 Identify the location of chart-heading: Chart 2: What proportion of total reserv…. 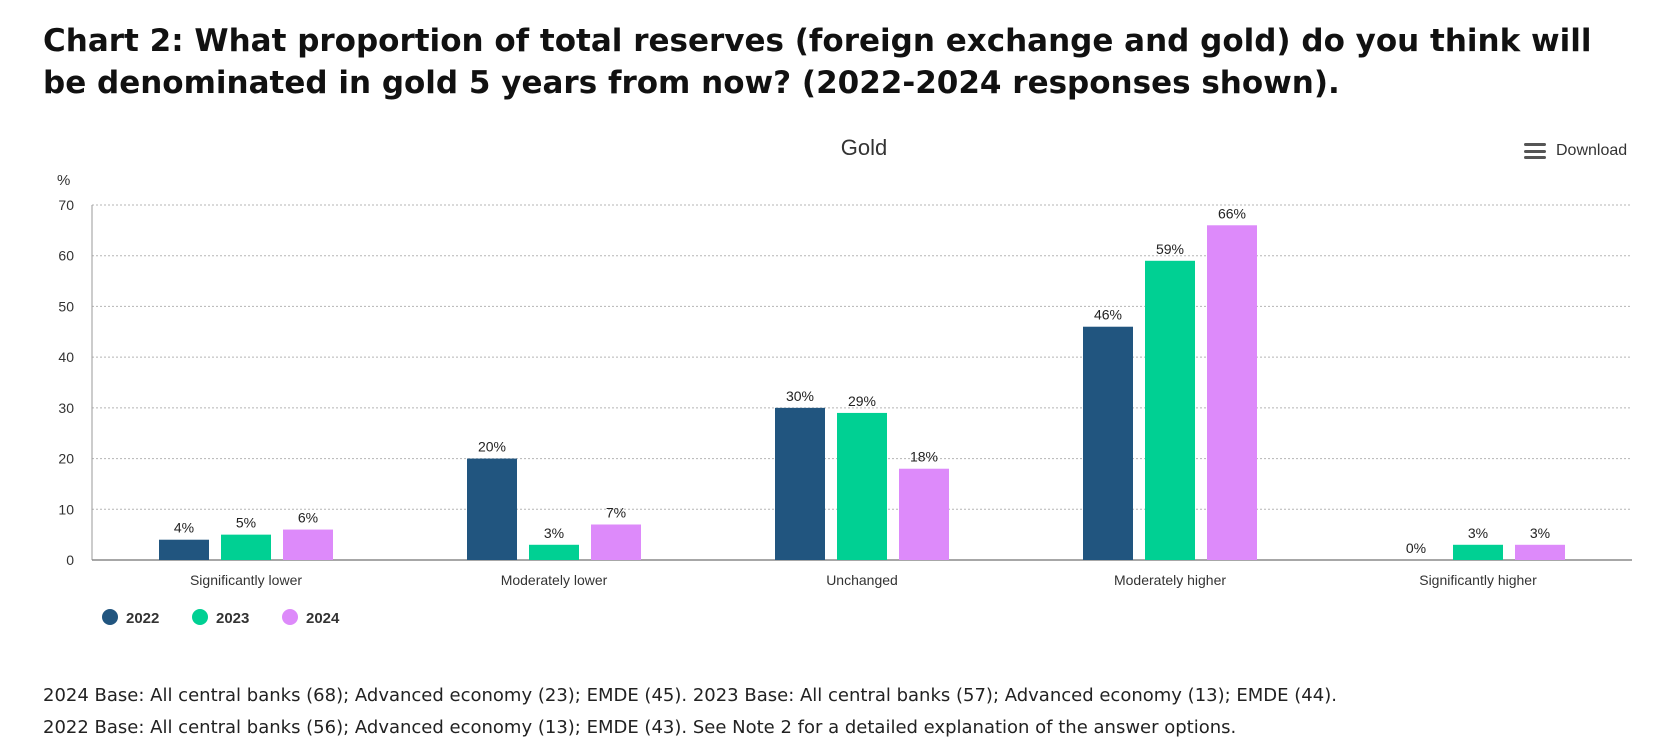
(817, 62).